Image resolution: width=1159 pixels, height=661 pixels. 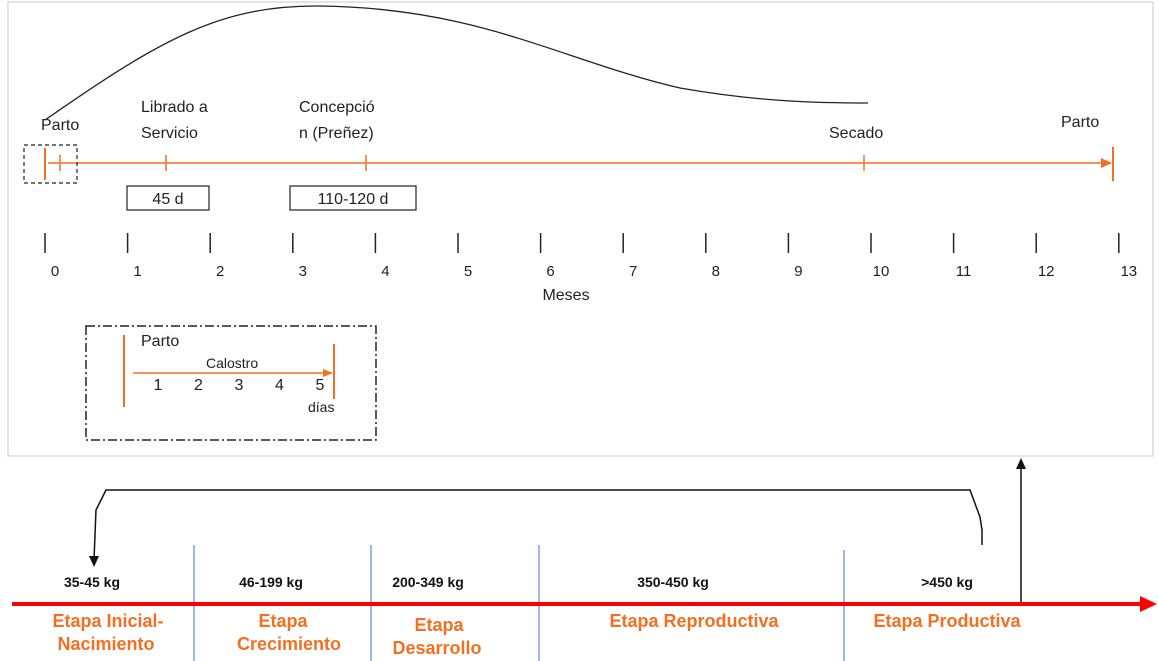 What do you see at coordinates (716, 271) in the screenshot?
I see `month-tick-label: 8` at bounding box center [716, 271].